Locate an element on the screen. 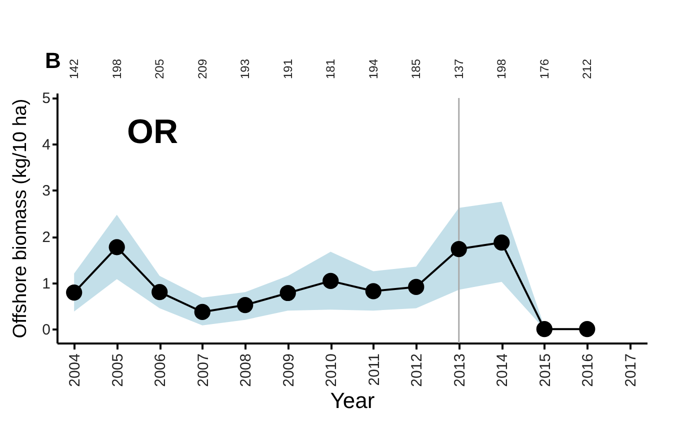  x-tick-label: 2017 is located at coordinates (631, 370).